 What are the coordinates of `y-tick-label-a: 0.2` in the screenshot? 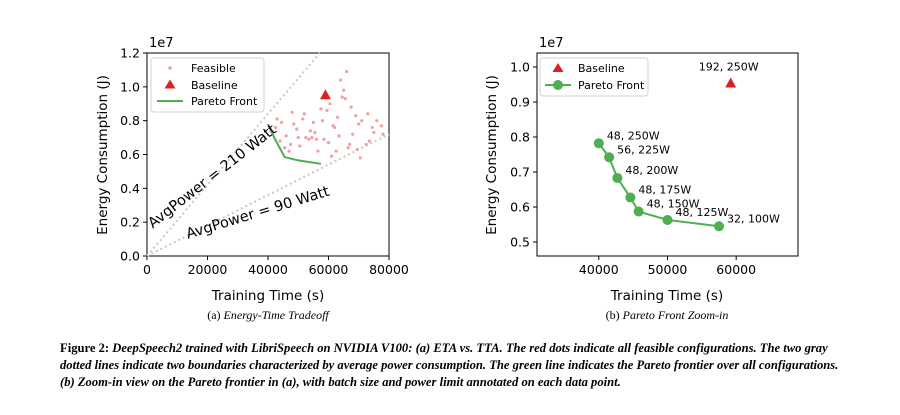 It's located at (130, 222).